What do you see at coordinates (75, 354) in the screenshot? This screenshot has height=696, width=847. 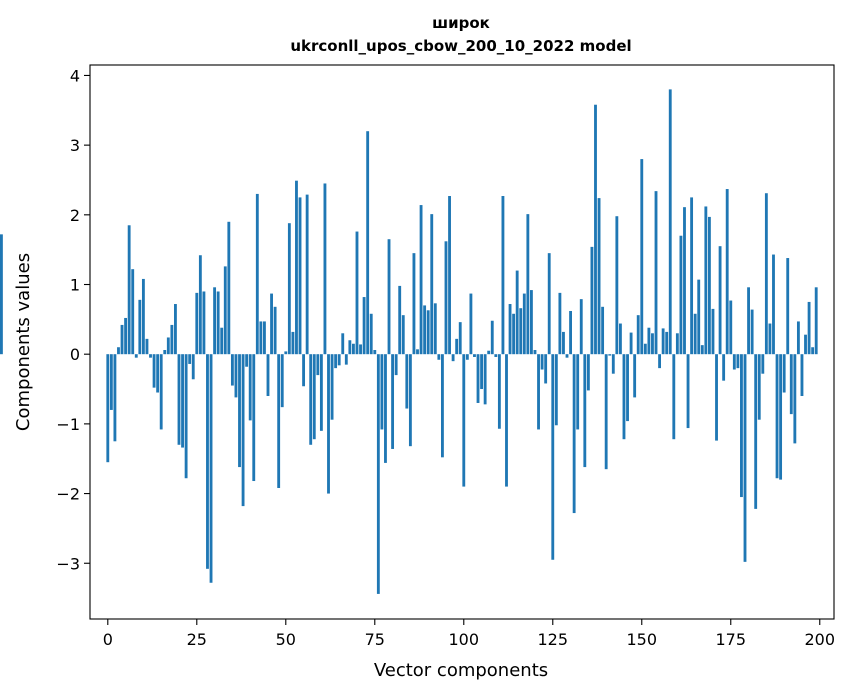 I see `y-tick-label: 0` at bounding box center [75, 354].